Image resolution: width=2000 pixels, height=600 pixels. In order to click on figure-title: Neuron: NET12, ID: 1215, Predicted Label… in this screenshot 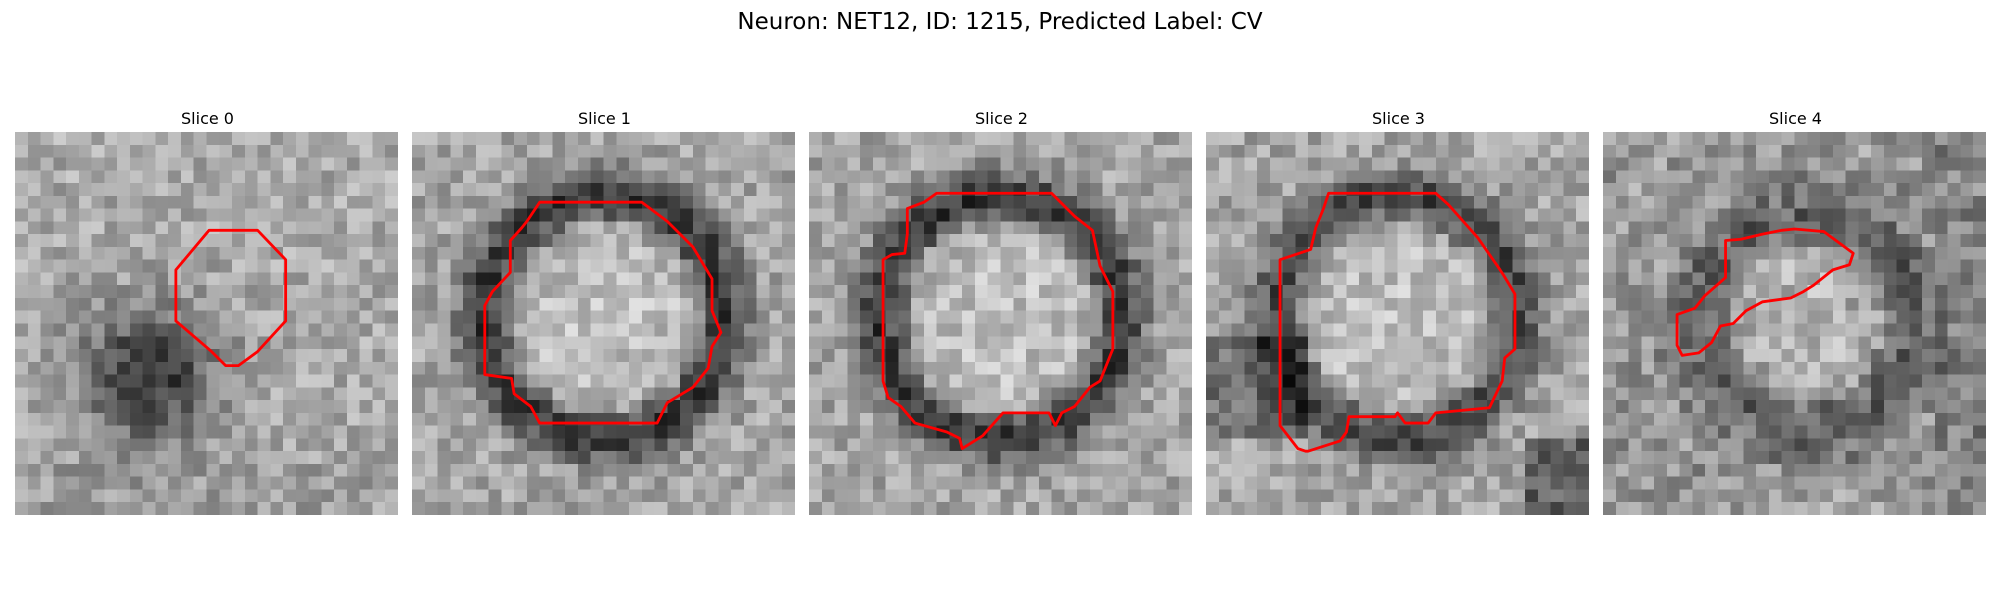, I will do `click(1000, 22)`.